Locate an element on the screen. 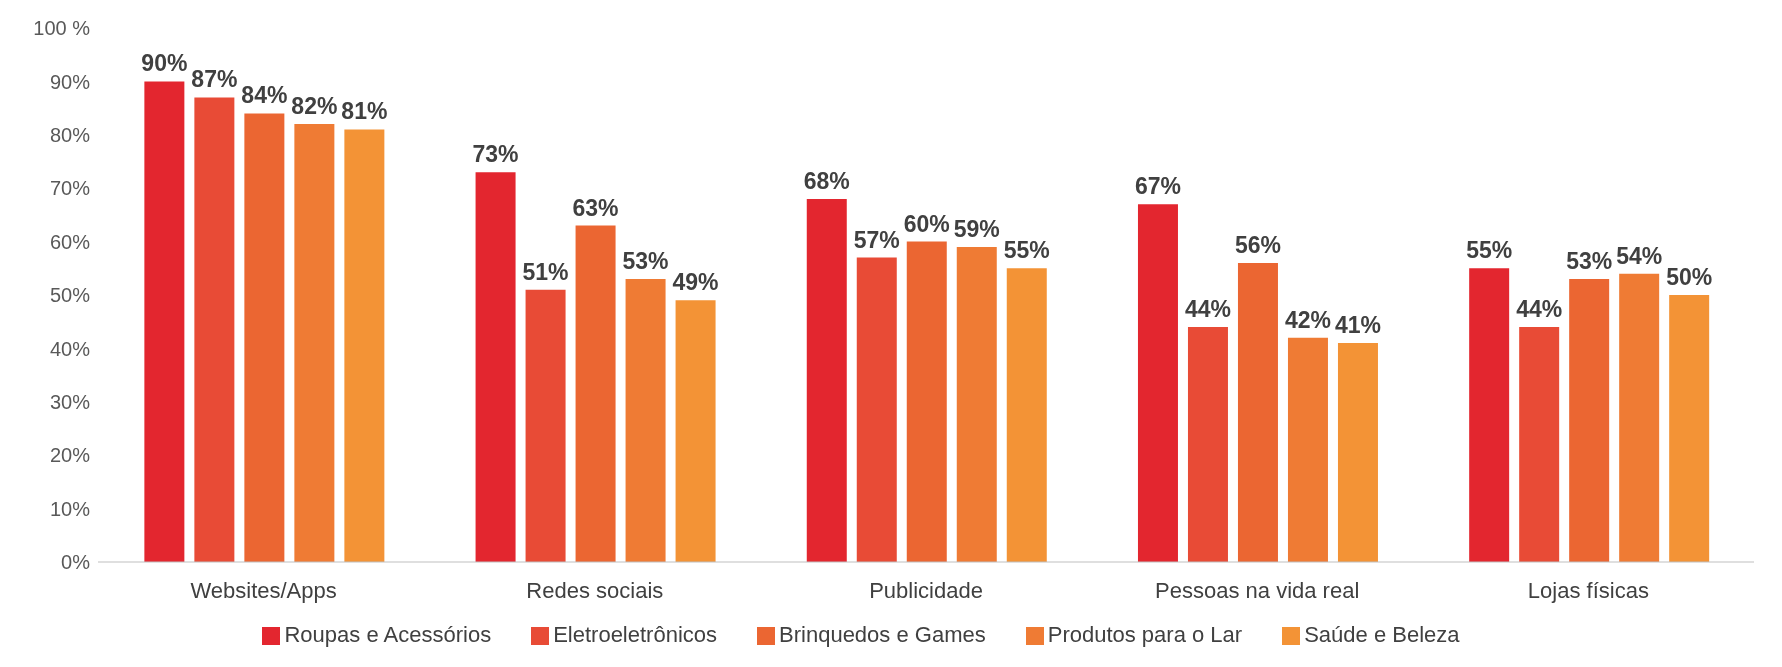 The width and height of the screenshot is (1782, 667). data-label: 73% is located at coordinates (495, 154).